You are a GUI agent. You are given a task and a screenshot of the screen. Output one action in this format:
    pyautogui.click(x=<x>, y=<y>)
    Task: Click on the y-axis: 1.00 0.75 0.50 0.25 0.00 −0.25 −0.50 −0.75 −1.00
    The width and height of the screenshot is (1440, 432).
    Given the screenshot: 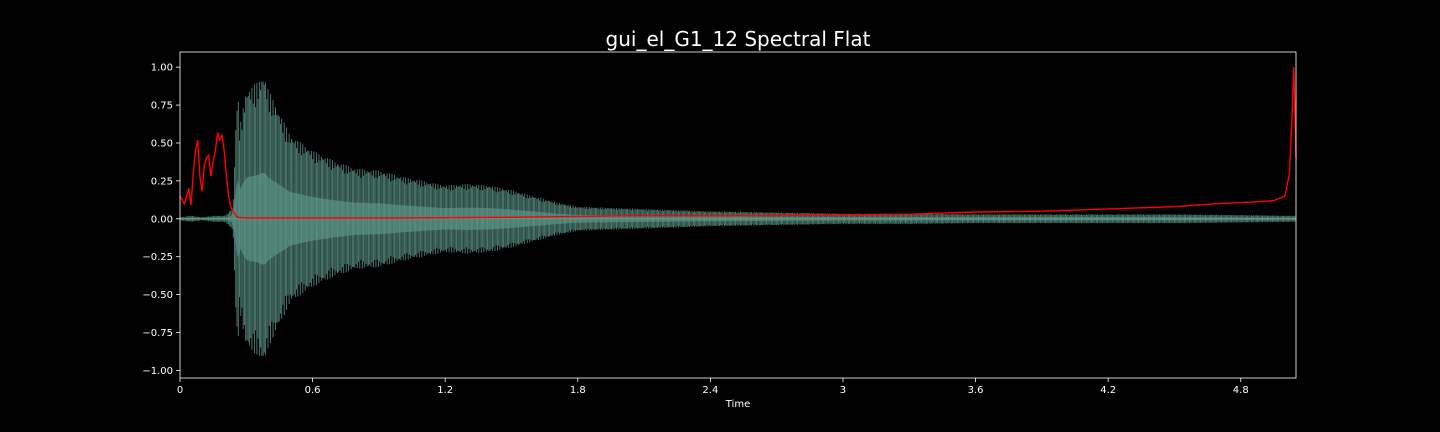 What is the action you would take?
    pyautogui.click(x=161, y=220)
    